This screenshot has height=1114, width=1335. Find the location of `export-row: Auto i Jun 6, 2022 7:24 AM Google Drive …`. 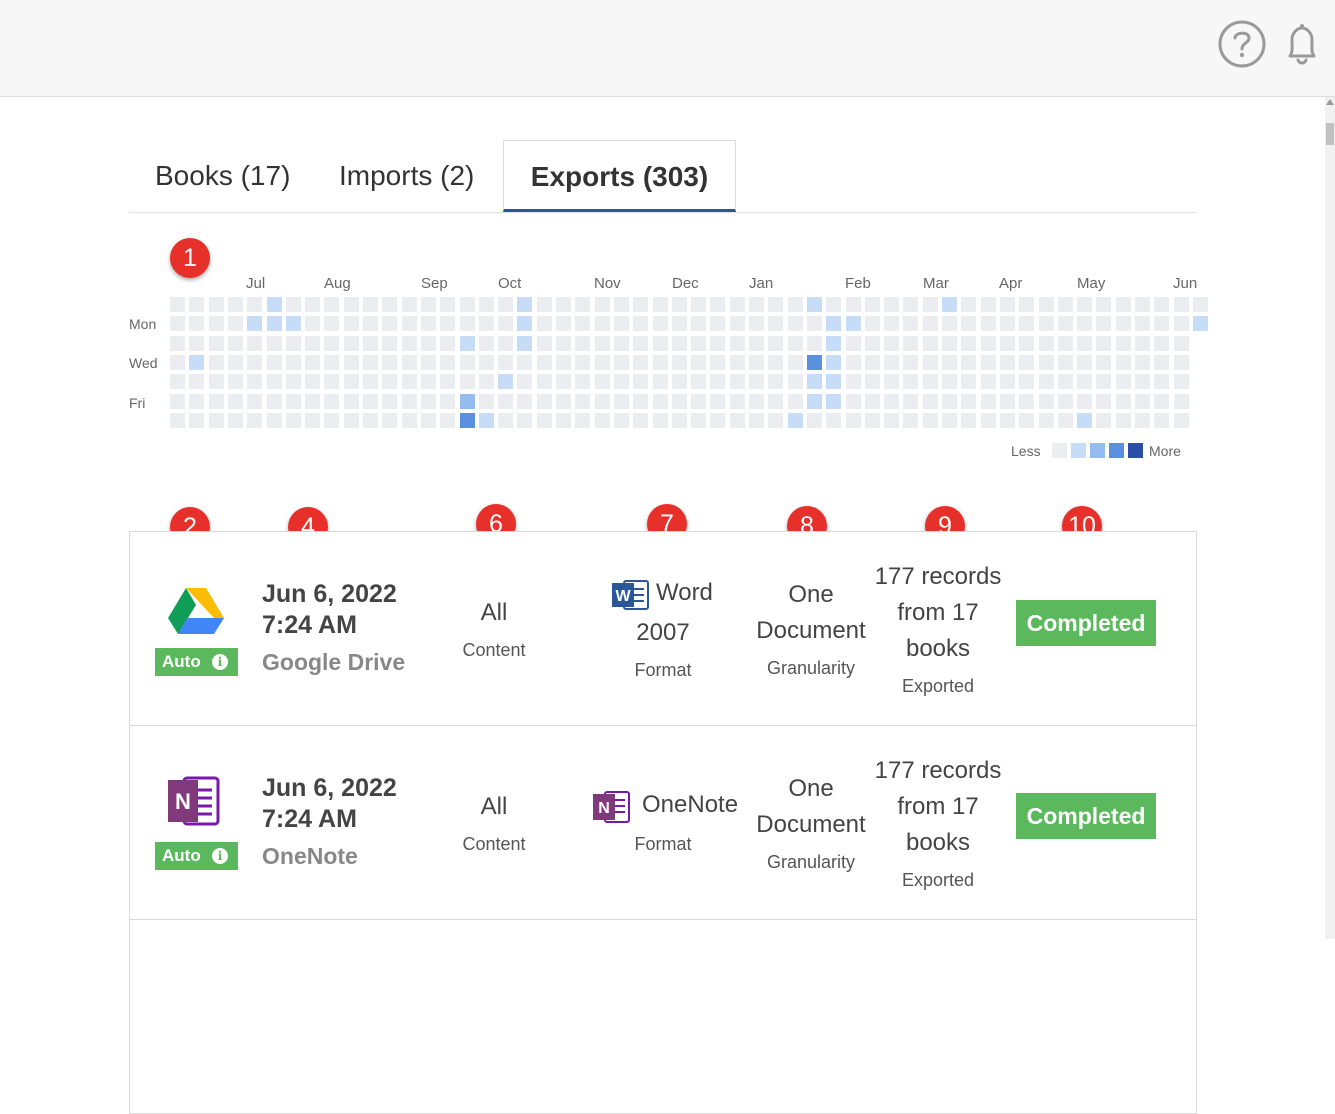

export-row: Auto i Jun 6, 2022 7:24 AM Google Drive … is located at coordinates (663, 628).